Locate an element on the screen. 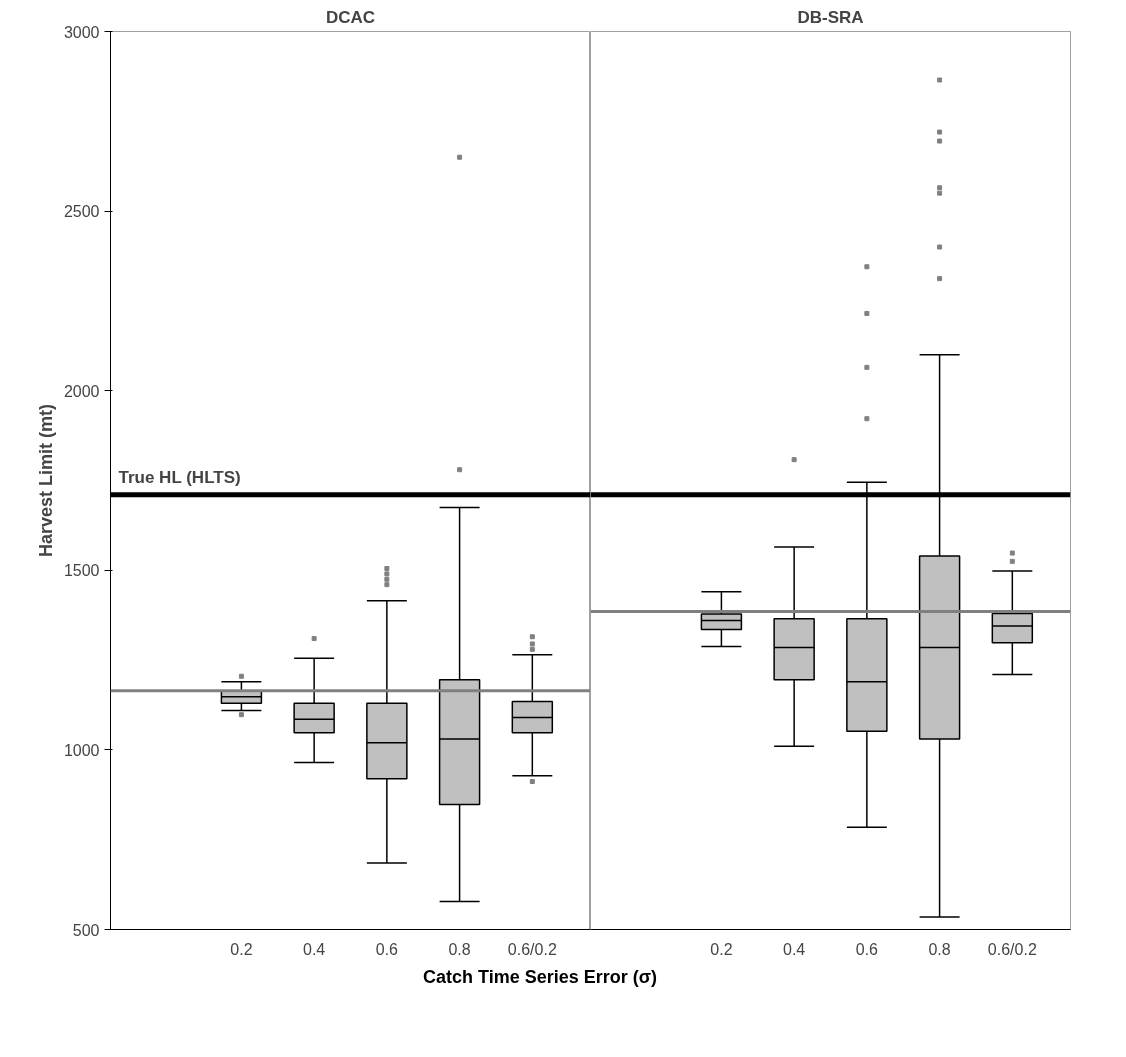 Image resolution: width=1126 pixels, height=1057 pixels. x-axis-title: Catch Time Series Error (σ) is located at coordinates (540, 977).